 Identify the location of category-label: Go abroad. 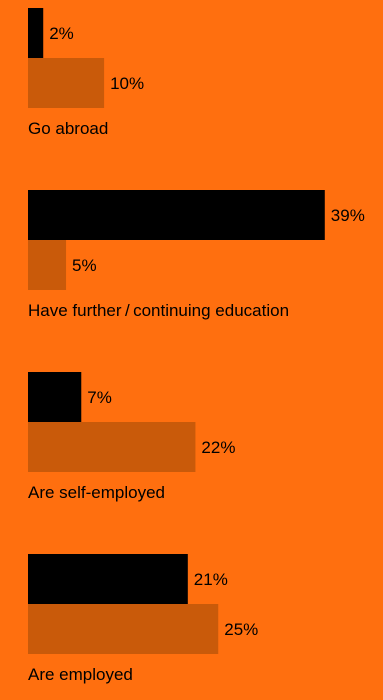
(68, 128).